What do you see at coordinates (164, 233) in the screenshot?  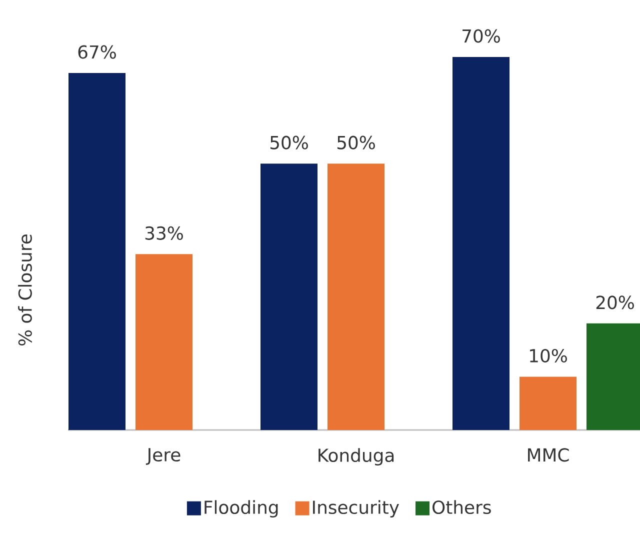 I see `data-label: 33%` at bounding box center [164, 233].